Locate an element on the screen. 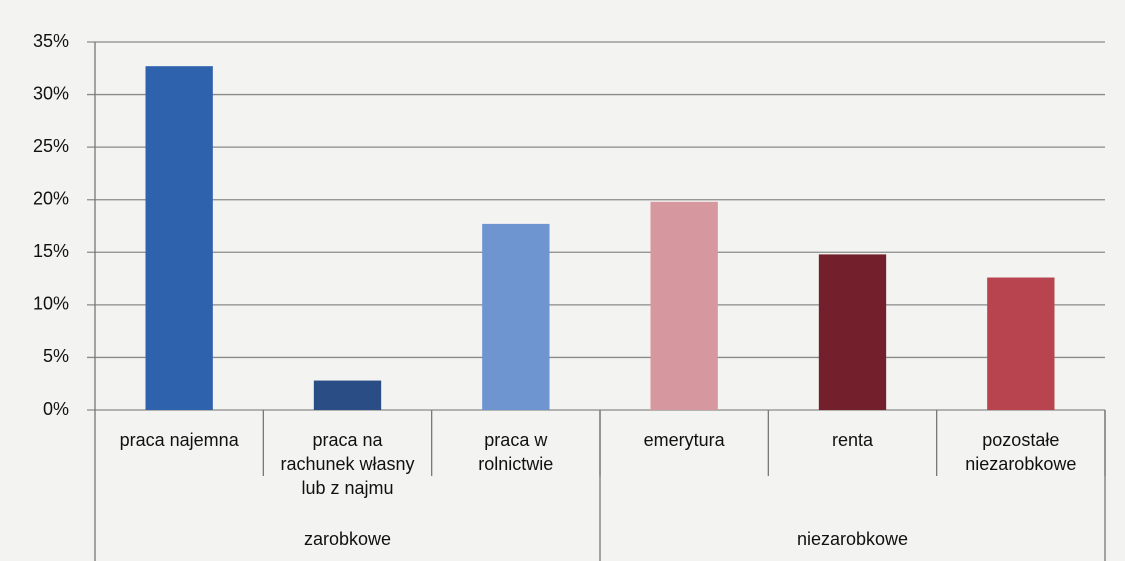  x-tick-label: praca w rolnictwie is located at coordinates (516, 452).